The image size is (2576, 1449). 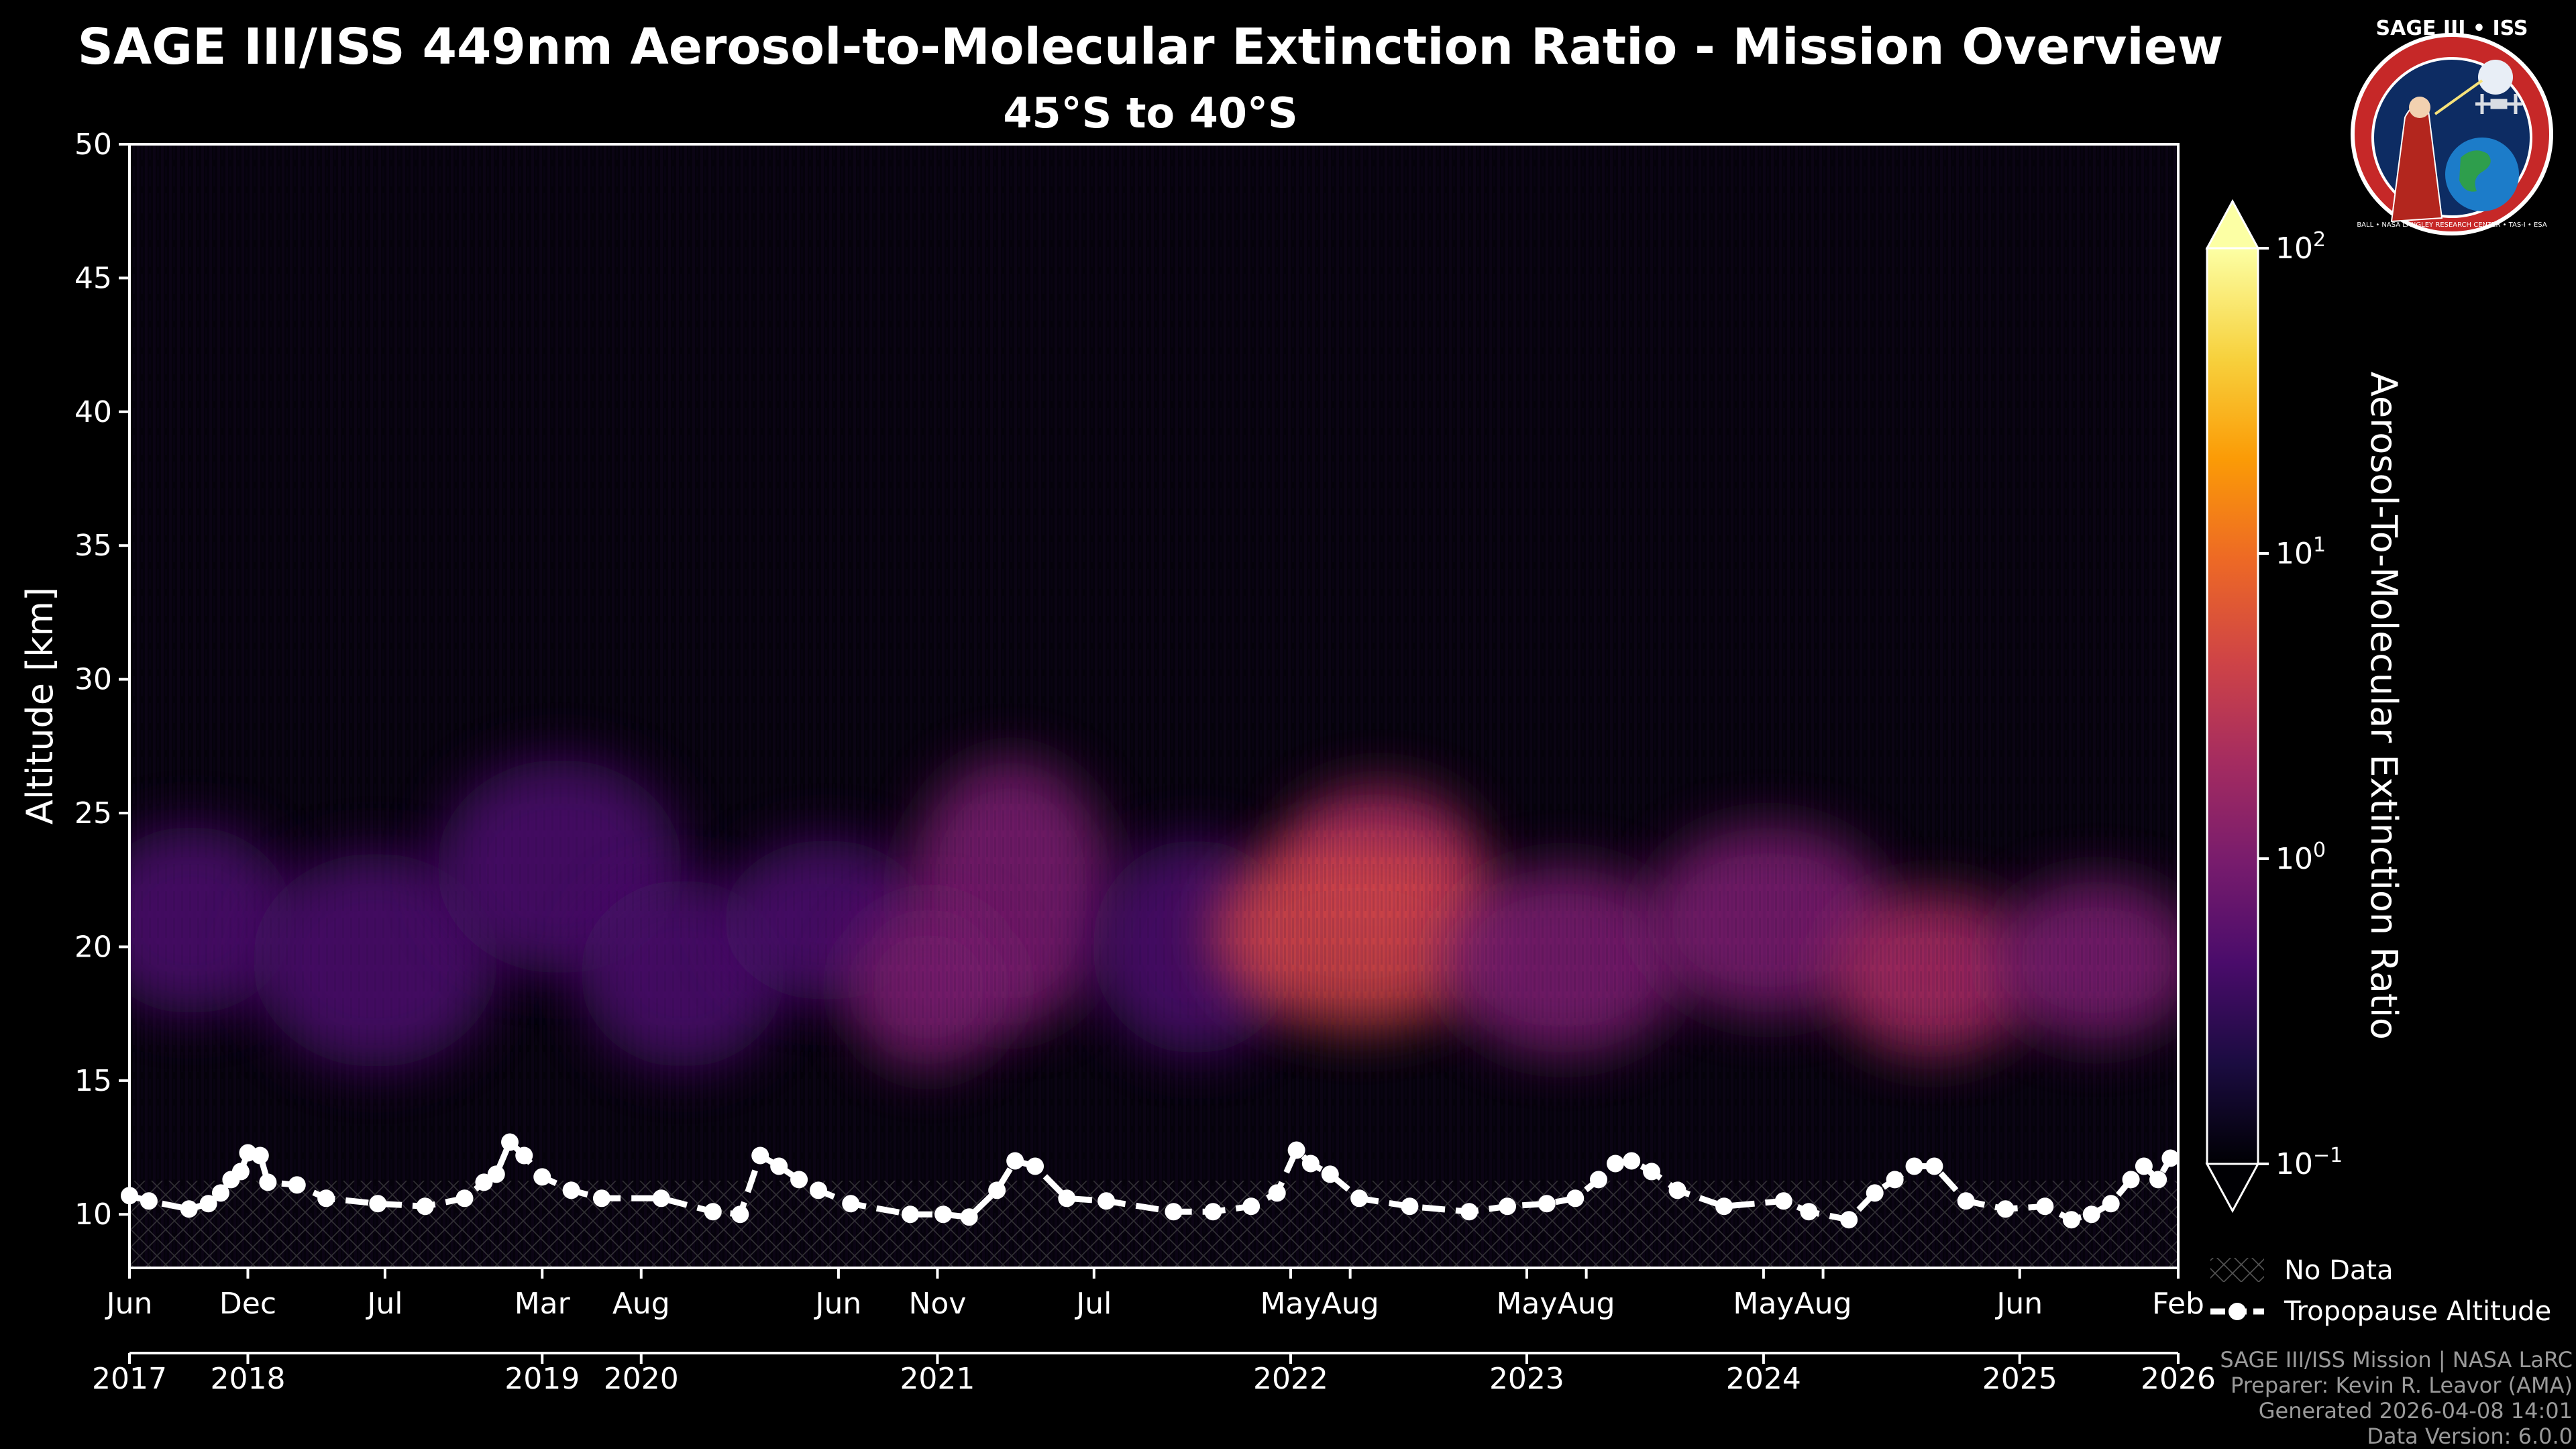 What do you see at coordinates (40, 705) in the screenshot?
I see `y-axis-label: Altitude [km]` at bounding box center [40, 705].